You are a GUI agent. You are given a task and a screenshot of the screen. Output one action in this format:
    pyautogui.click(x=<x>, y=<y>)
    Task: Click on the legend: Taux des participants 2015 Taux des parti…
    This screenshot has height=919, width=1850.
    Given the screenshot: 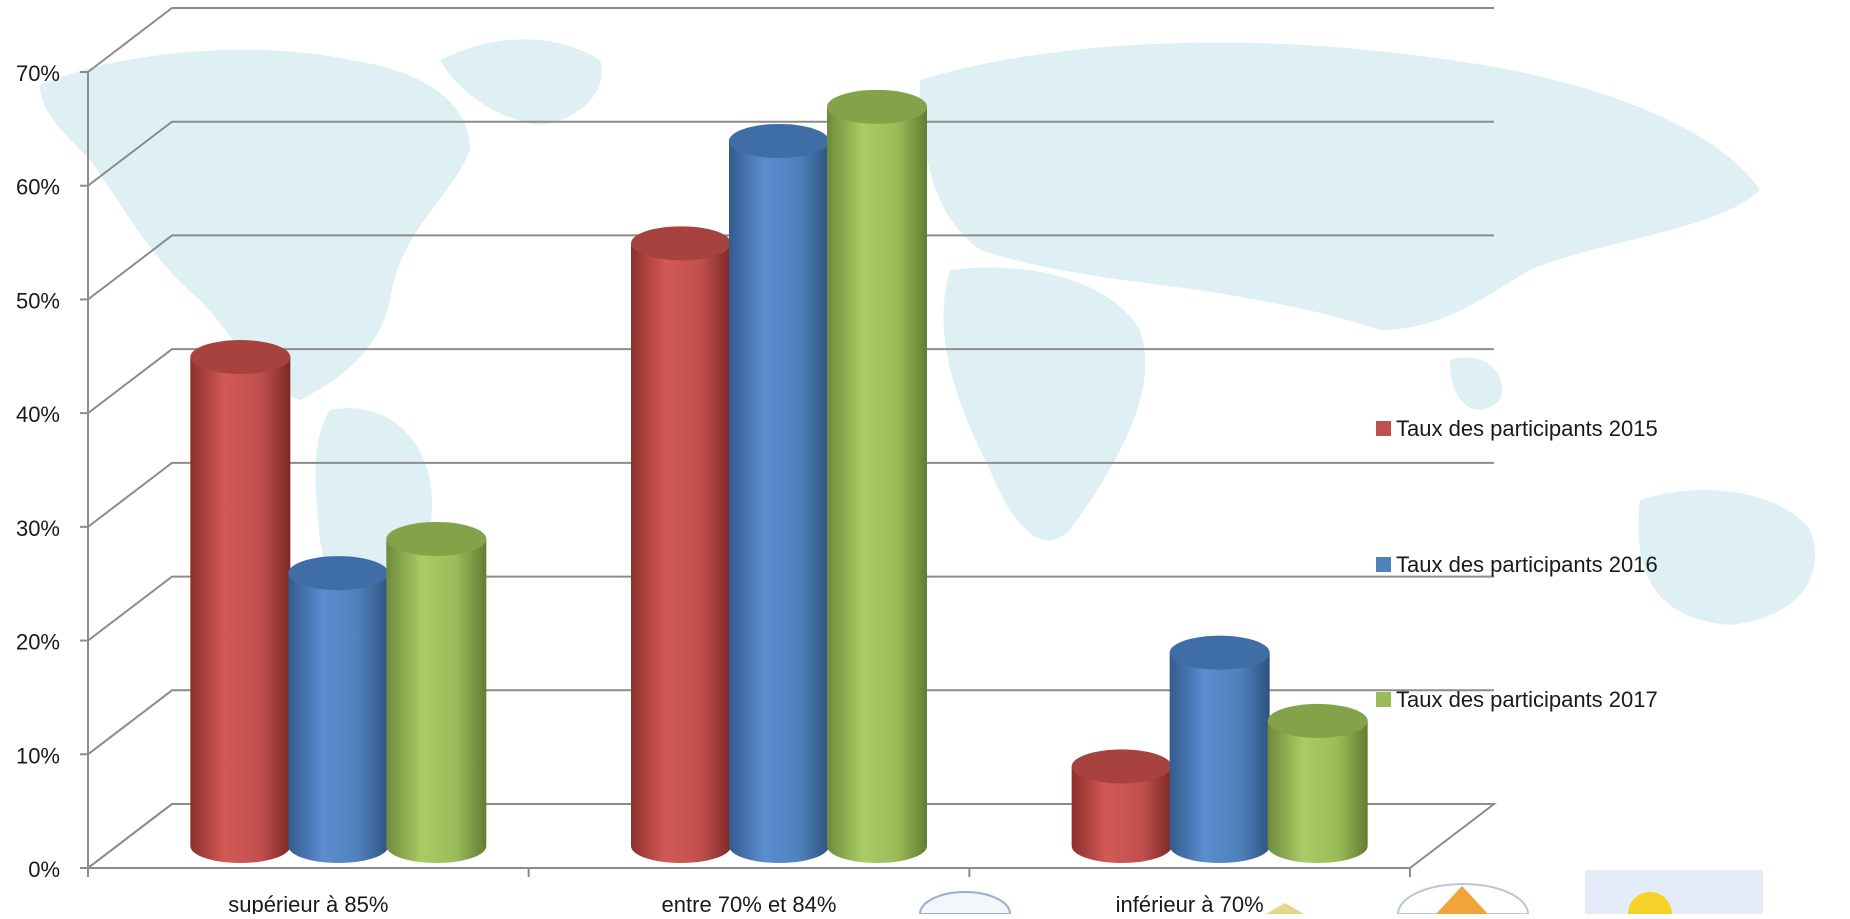 What is the action you would take?
    pyautogui.click(x=1517, y=564)
    